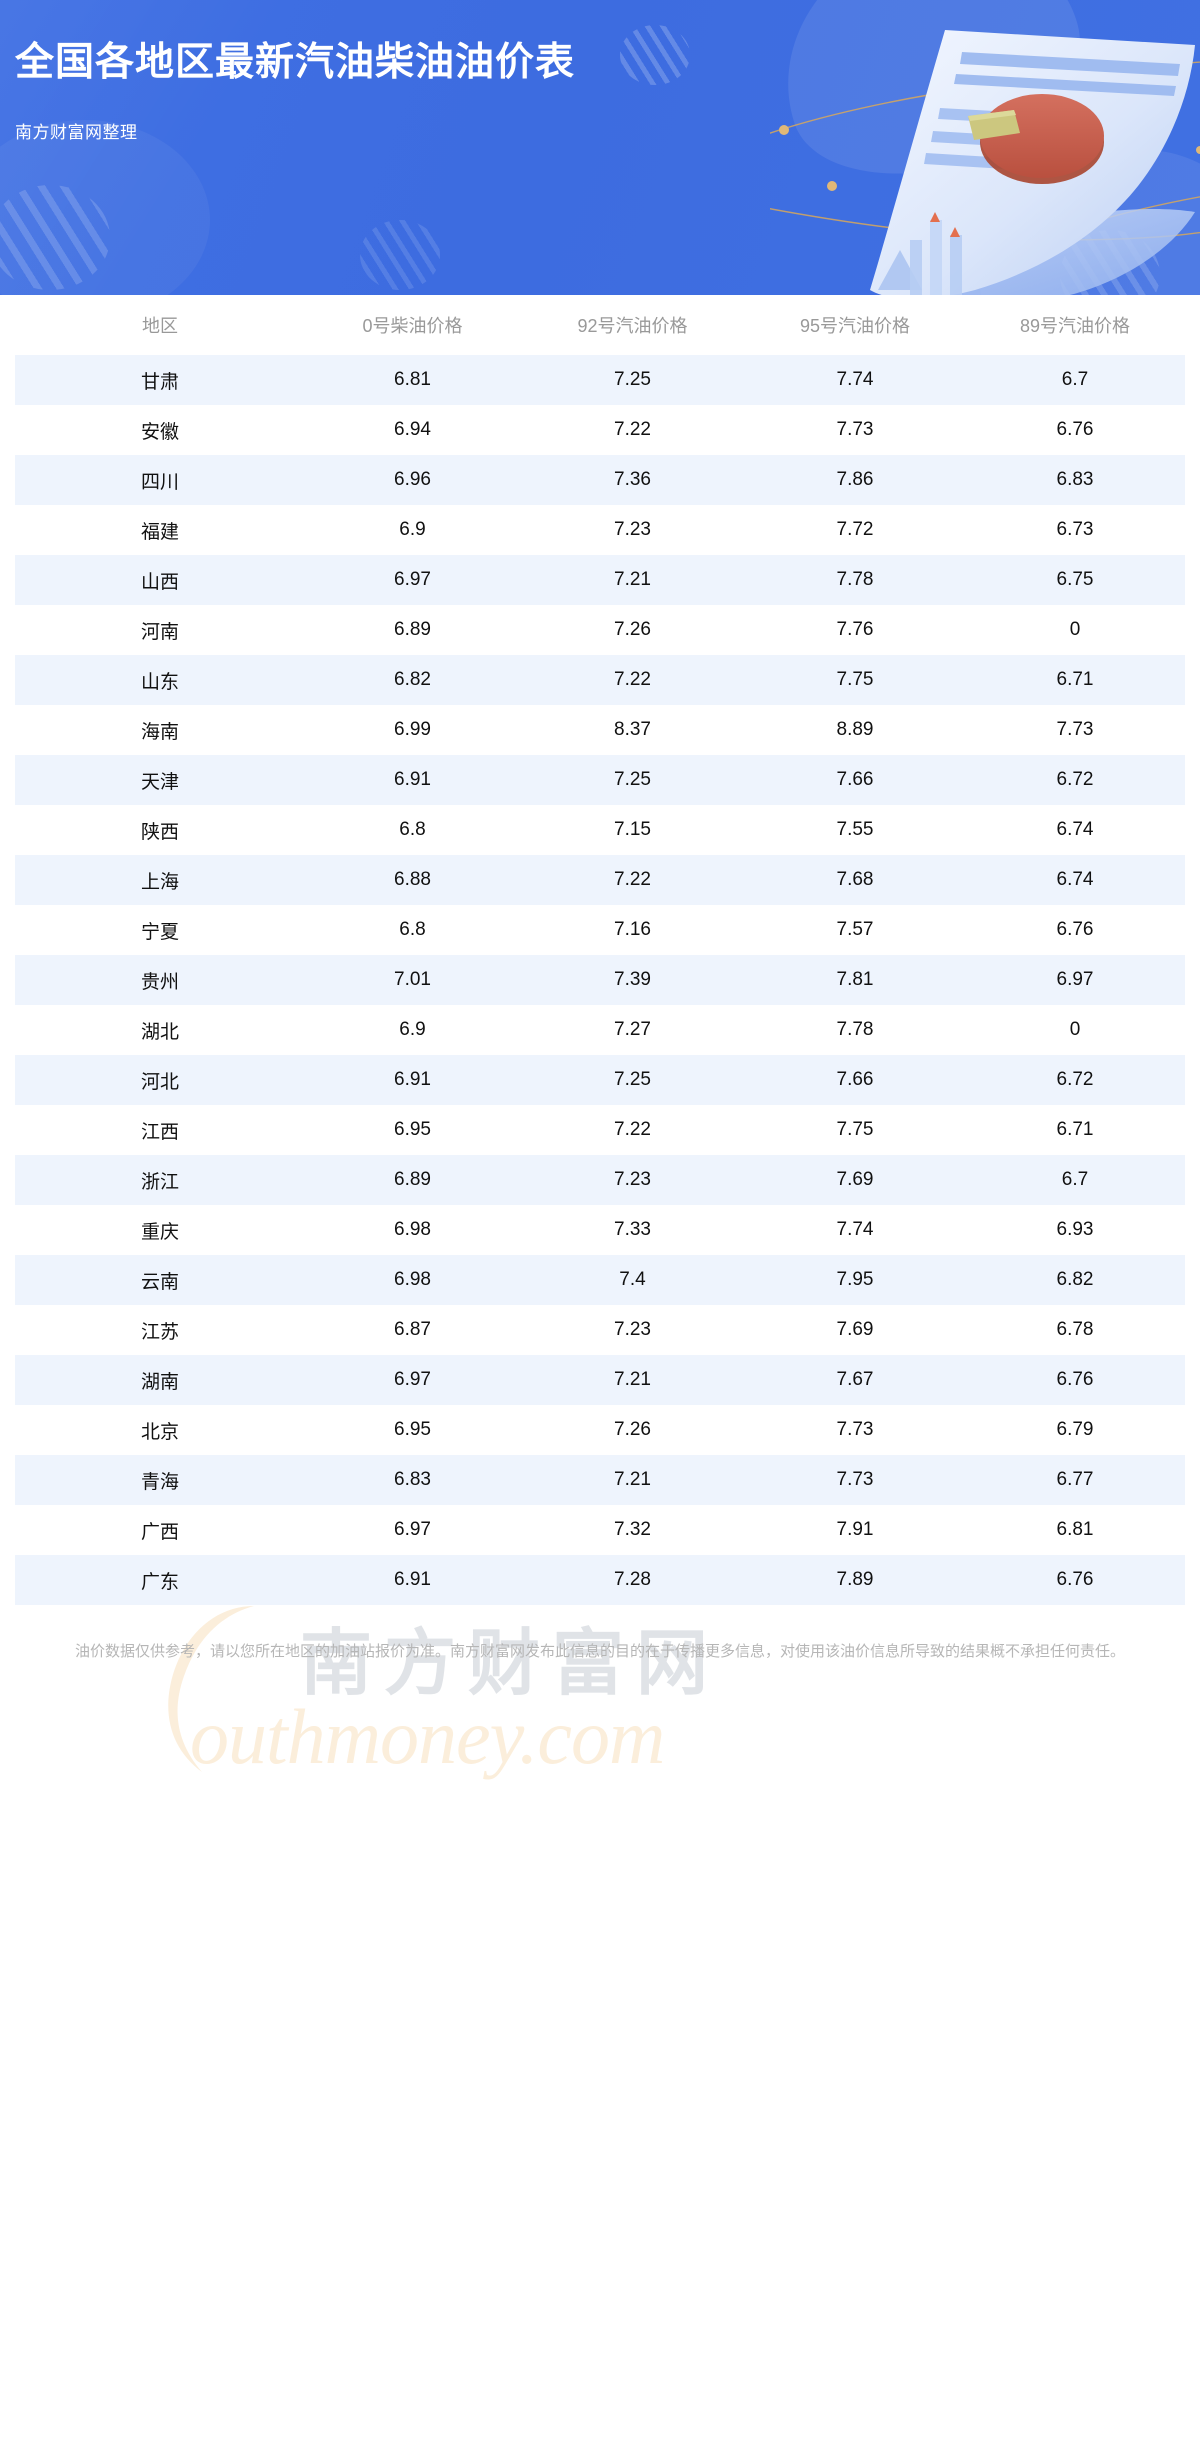 The height and width of the screenshot is (2440, 1200). What do you see at coordinates (160, 1580) in the screenshot?
I see `cell-region: 广东` at bounding box center [160, 1580].